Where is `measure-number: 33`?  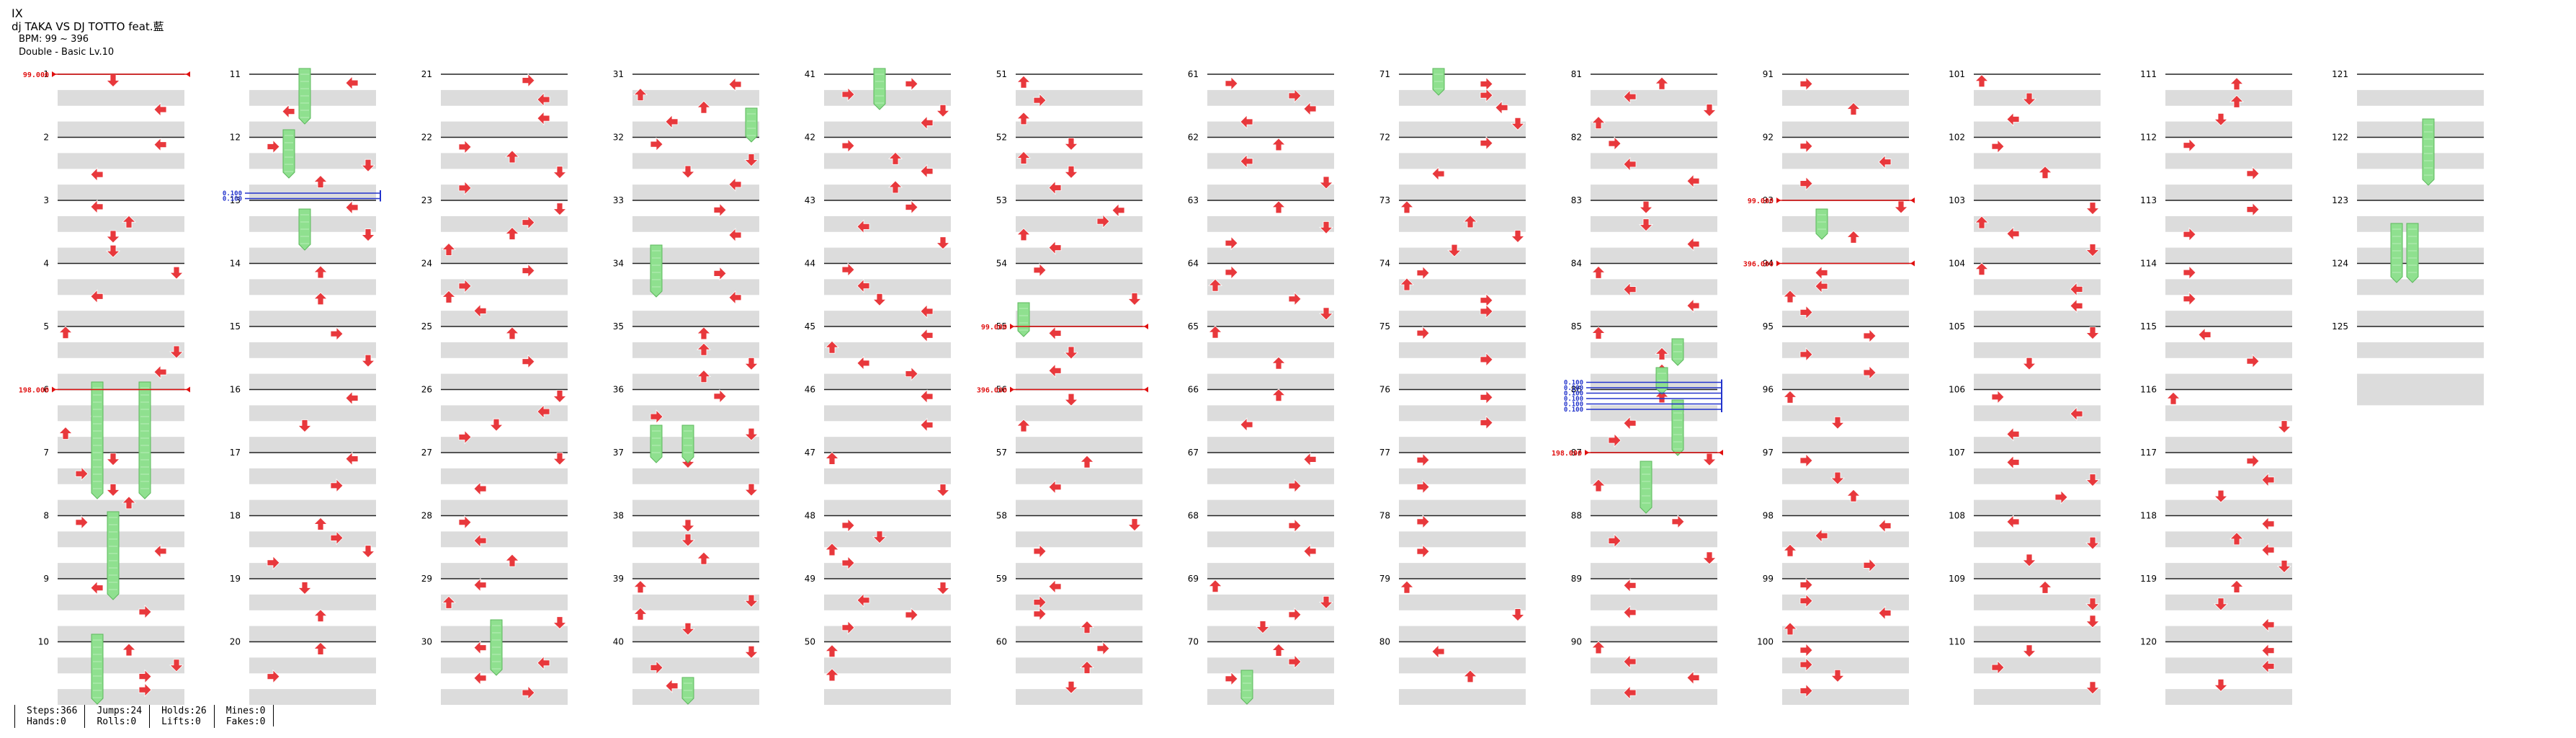 measure-number: 33 is located at coordinates (618, 200).